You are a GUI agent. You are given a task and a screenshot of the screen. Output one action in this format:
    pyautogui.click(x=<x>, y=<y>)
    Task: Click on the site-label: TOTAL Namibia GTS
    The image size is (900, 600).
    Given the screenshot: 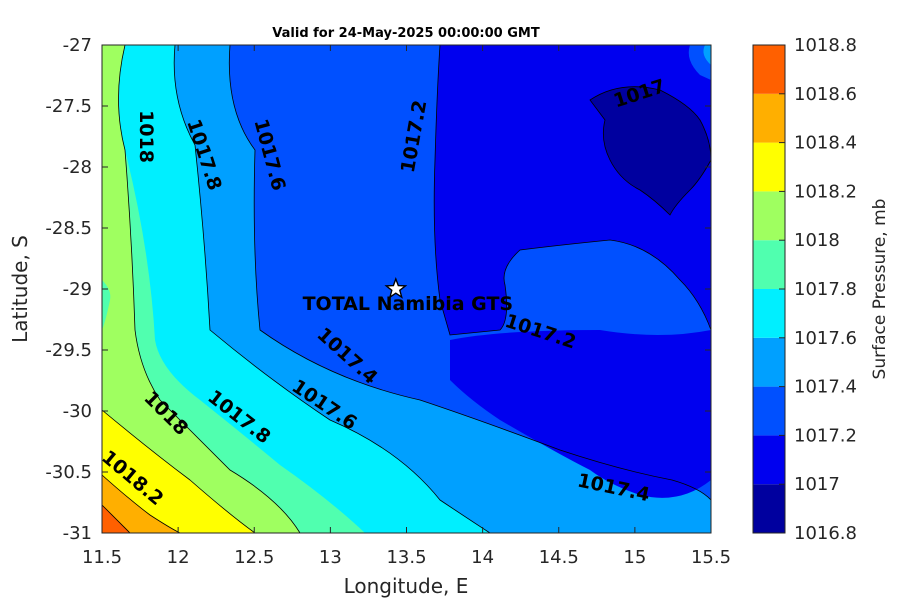 What is the action you would take?
    pyautogui.click(x=408, y=304)
    